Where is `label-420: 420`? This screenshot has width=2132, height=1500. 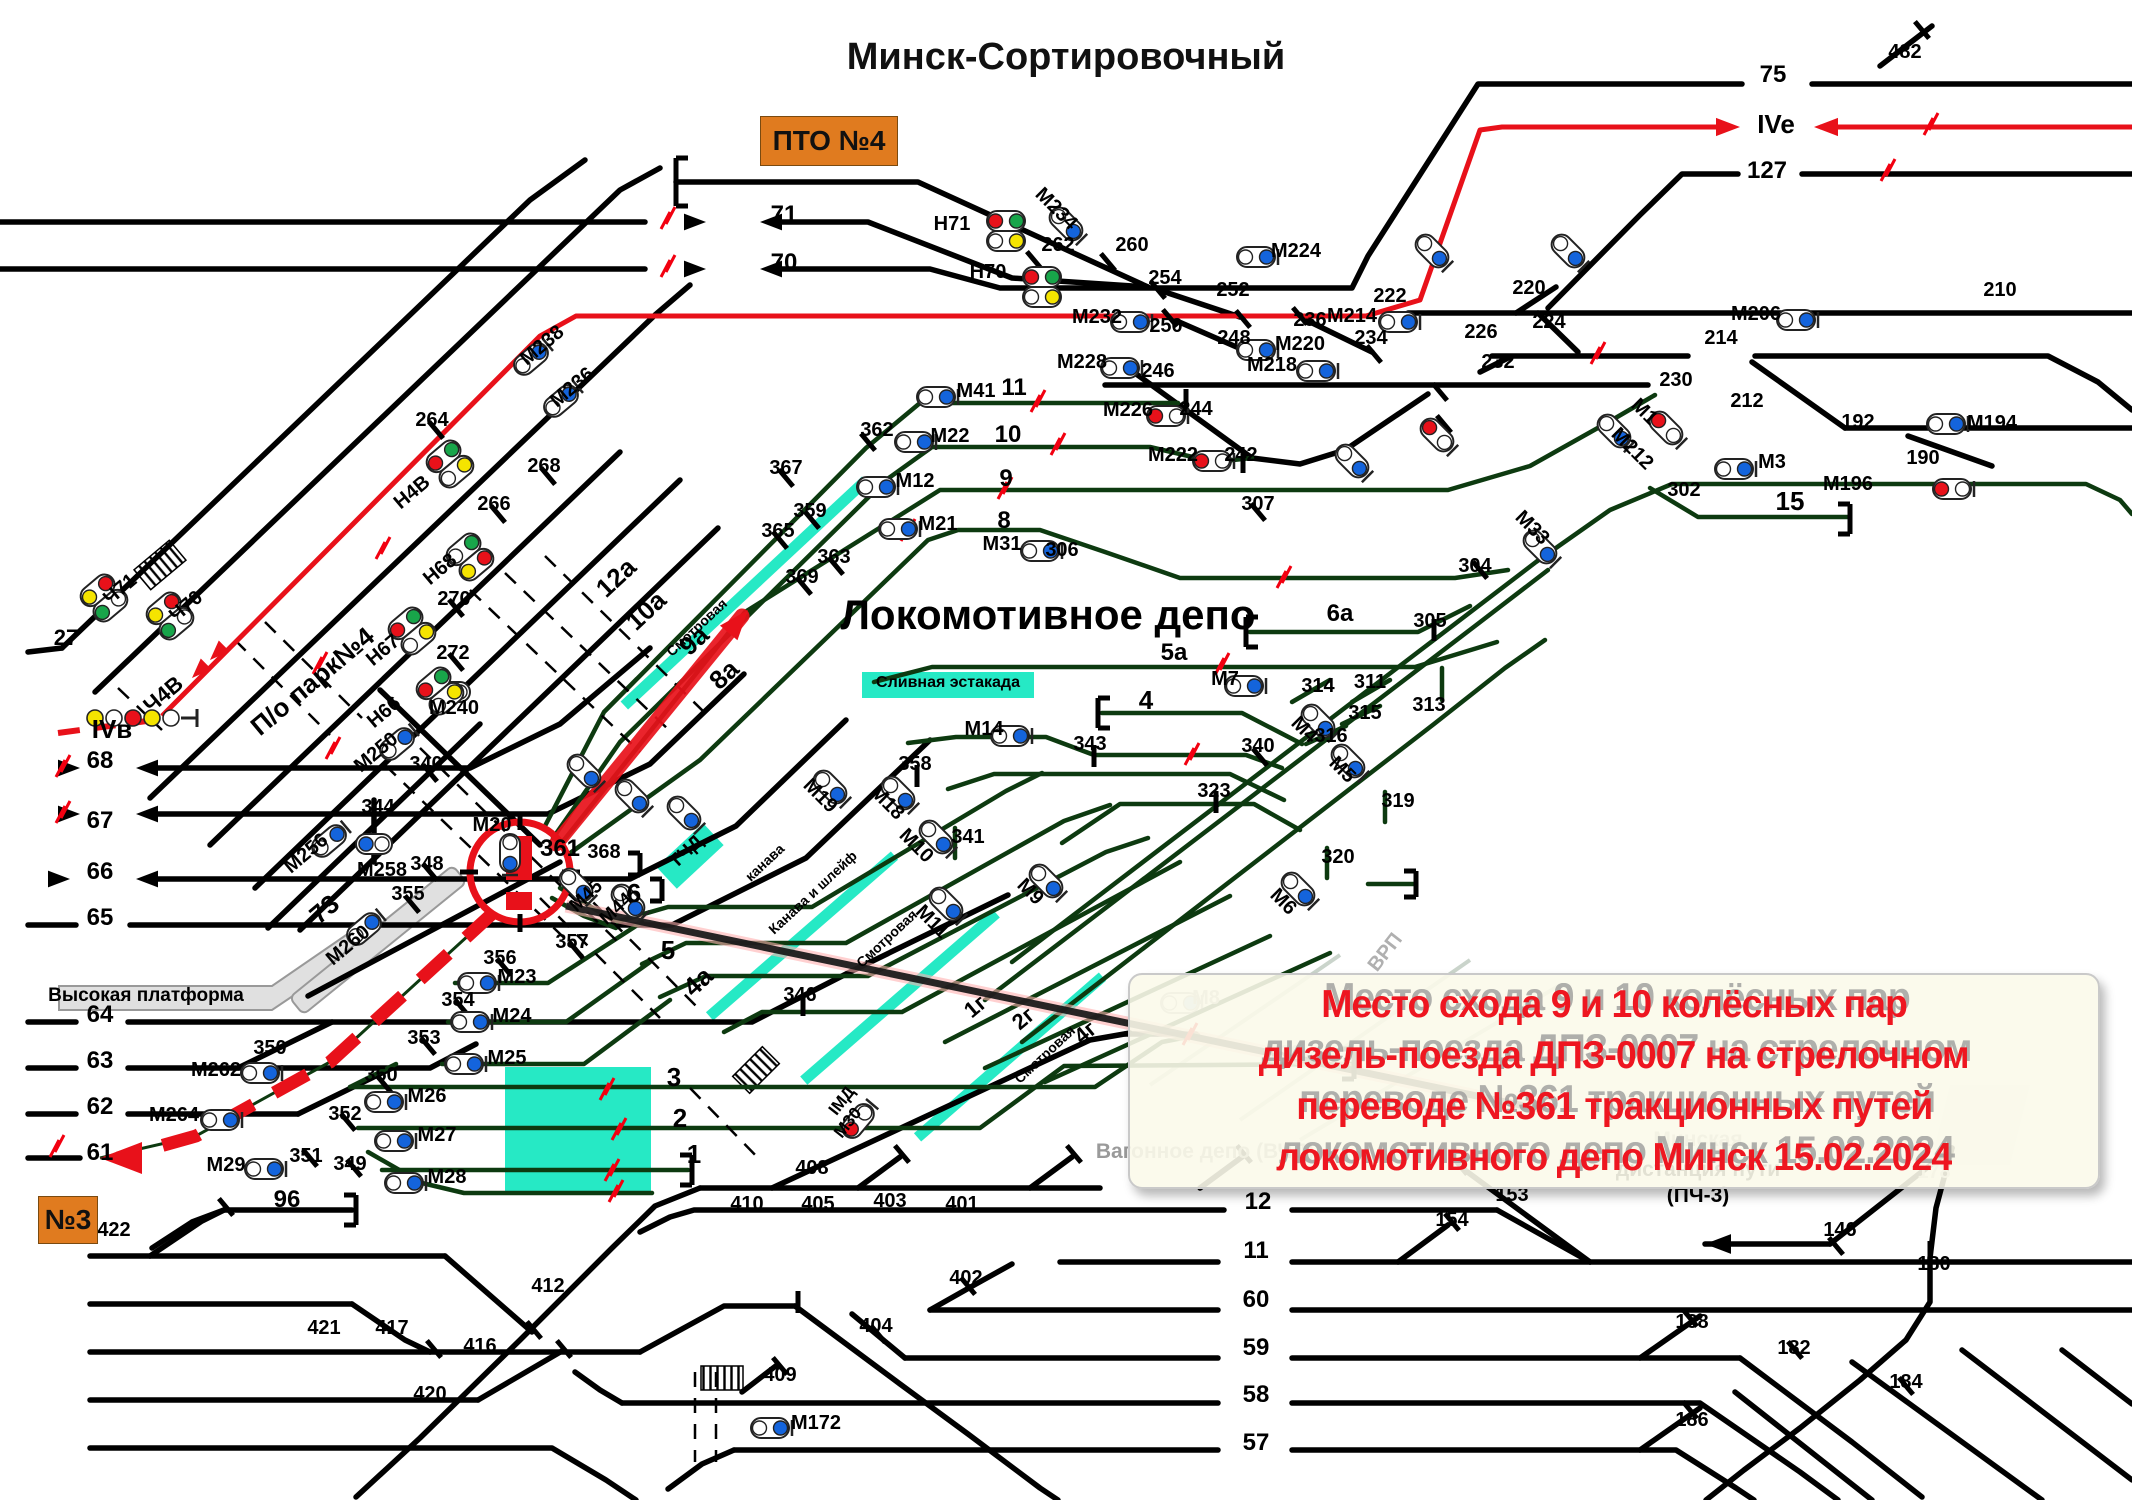 label-420: 420 is located at coordinates (429, 1394).